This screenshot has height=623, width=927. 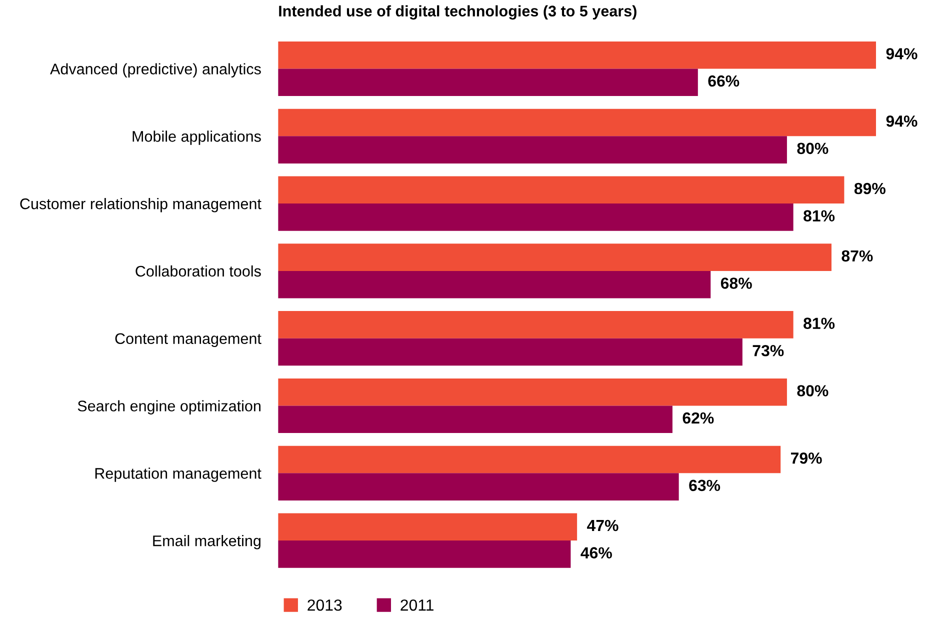 I want to click on legend-label: 2011, so click(x=417, y=605).